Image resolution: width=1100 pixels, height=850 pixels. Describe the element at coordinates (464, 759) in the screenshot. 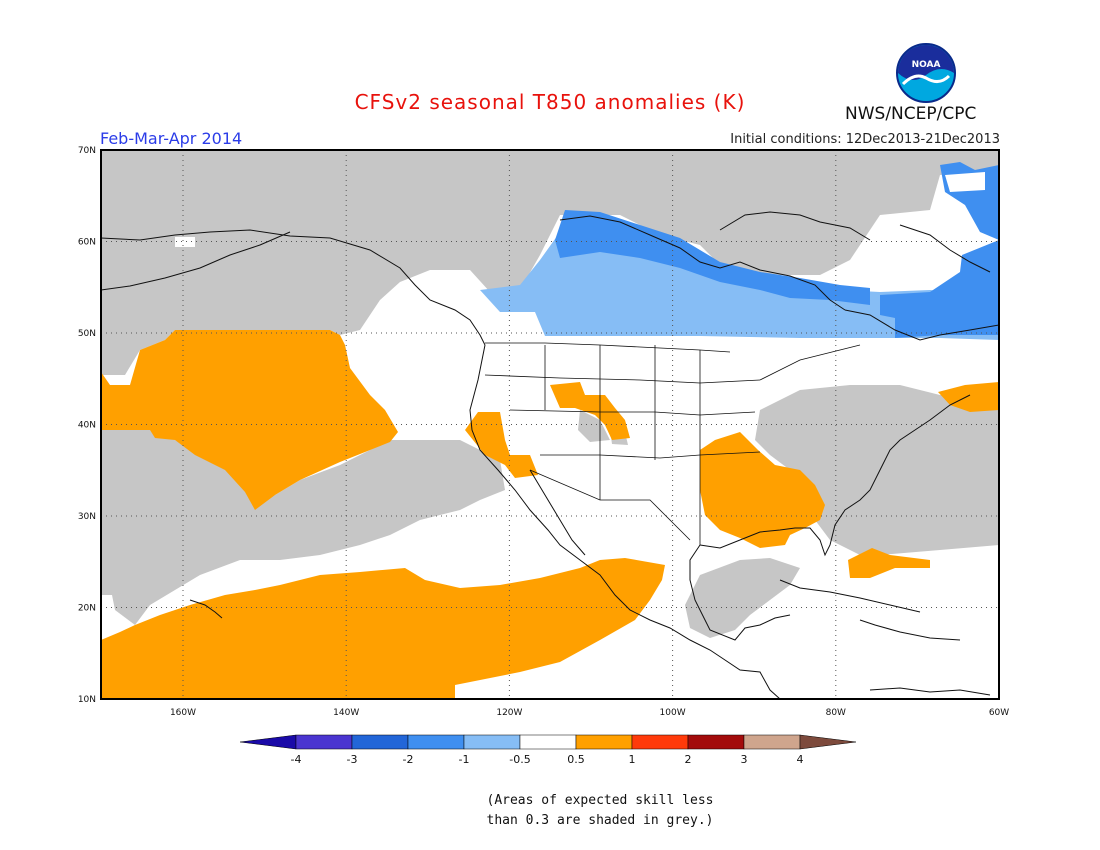

I see `colorbar-label: -1` at that location.